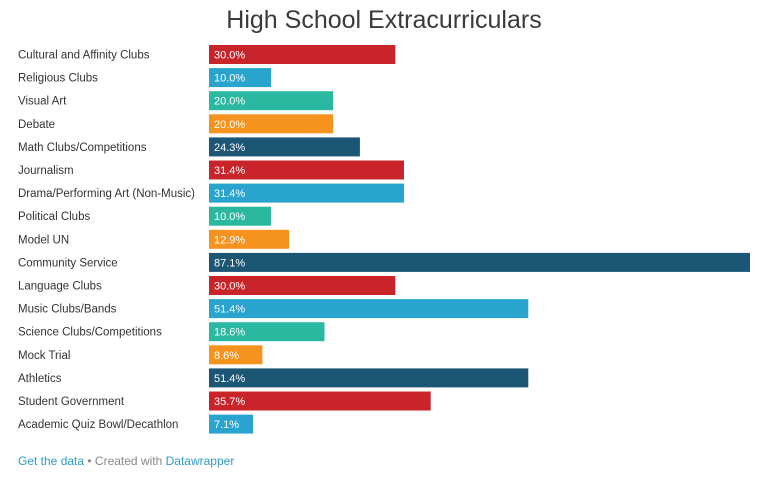 The width and height of the screenshot is (768, 484). I want to click on value-label: 12.9%, so click(229, 240).